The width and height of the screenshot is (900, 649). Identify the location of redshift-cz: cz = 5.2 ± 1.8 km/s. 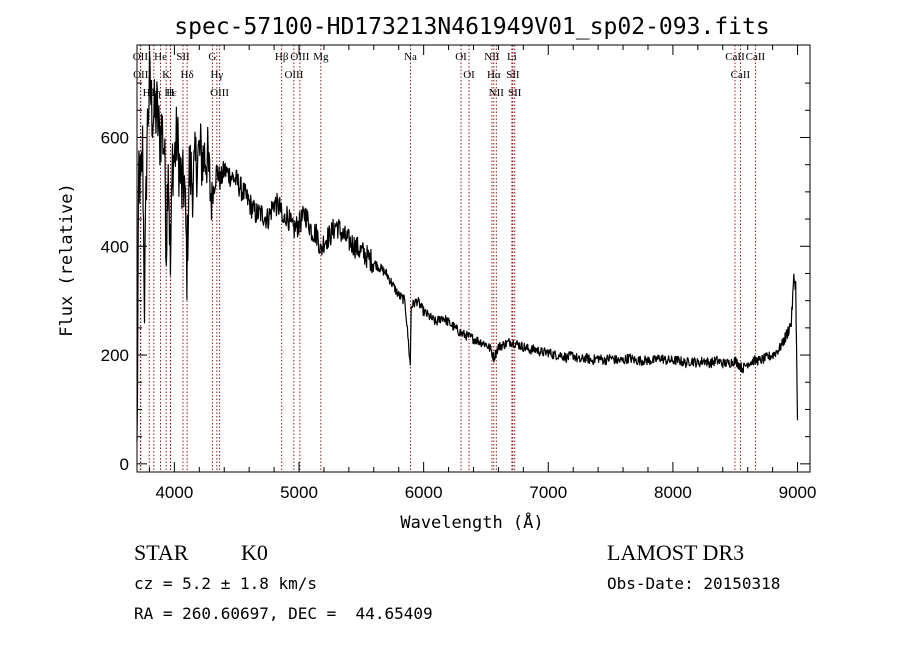
(226, 583).